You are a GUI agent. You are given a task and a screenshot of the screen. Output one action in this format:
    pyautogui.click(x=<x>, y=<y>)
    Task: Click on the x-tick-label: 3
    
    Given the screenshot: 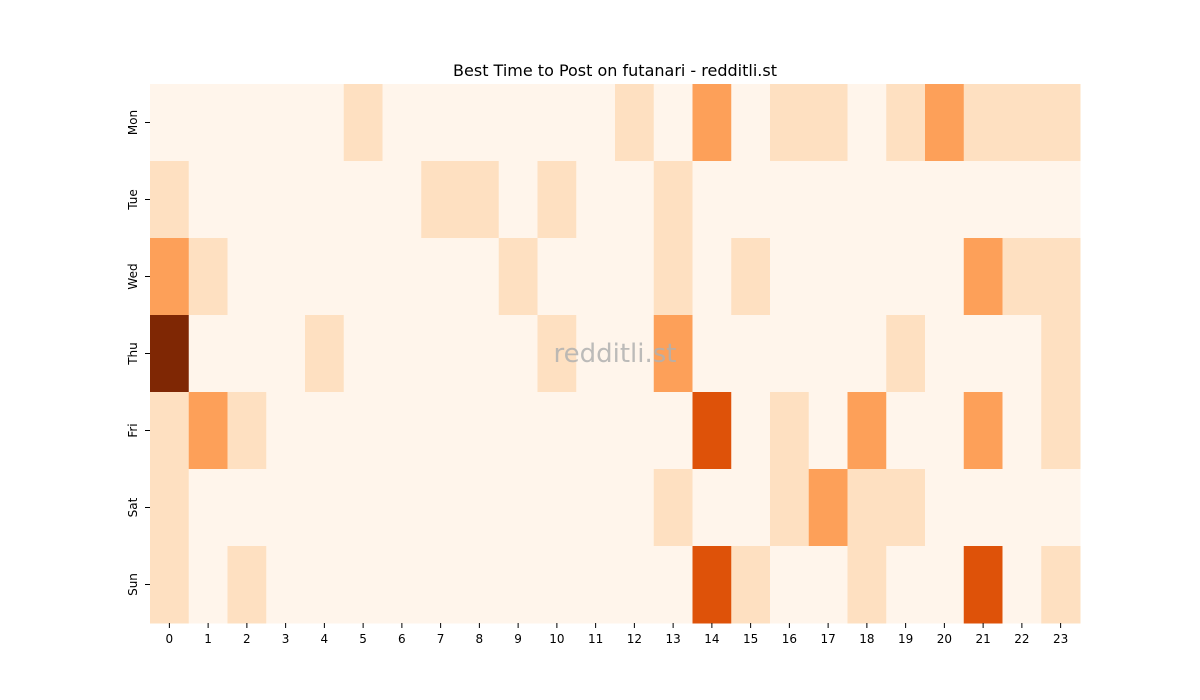 What is the action you would take?
    pyautogui.click(x=286, y=639)
    